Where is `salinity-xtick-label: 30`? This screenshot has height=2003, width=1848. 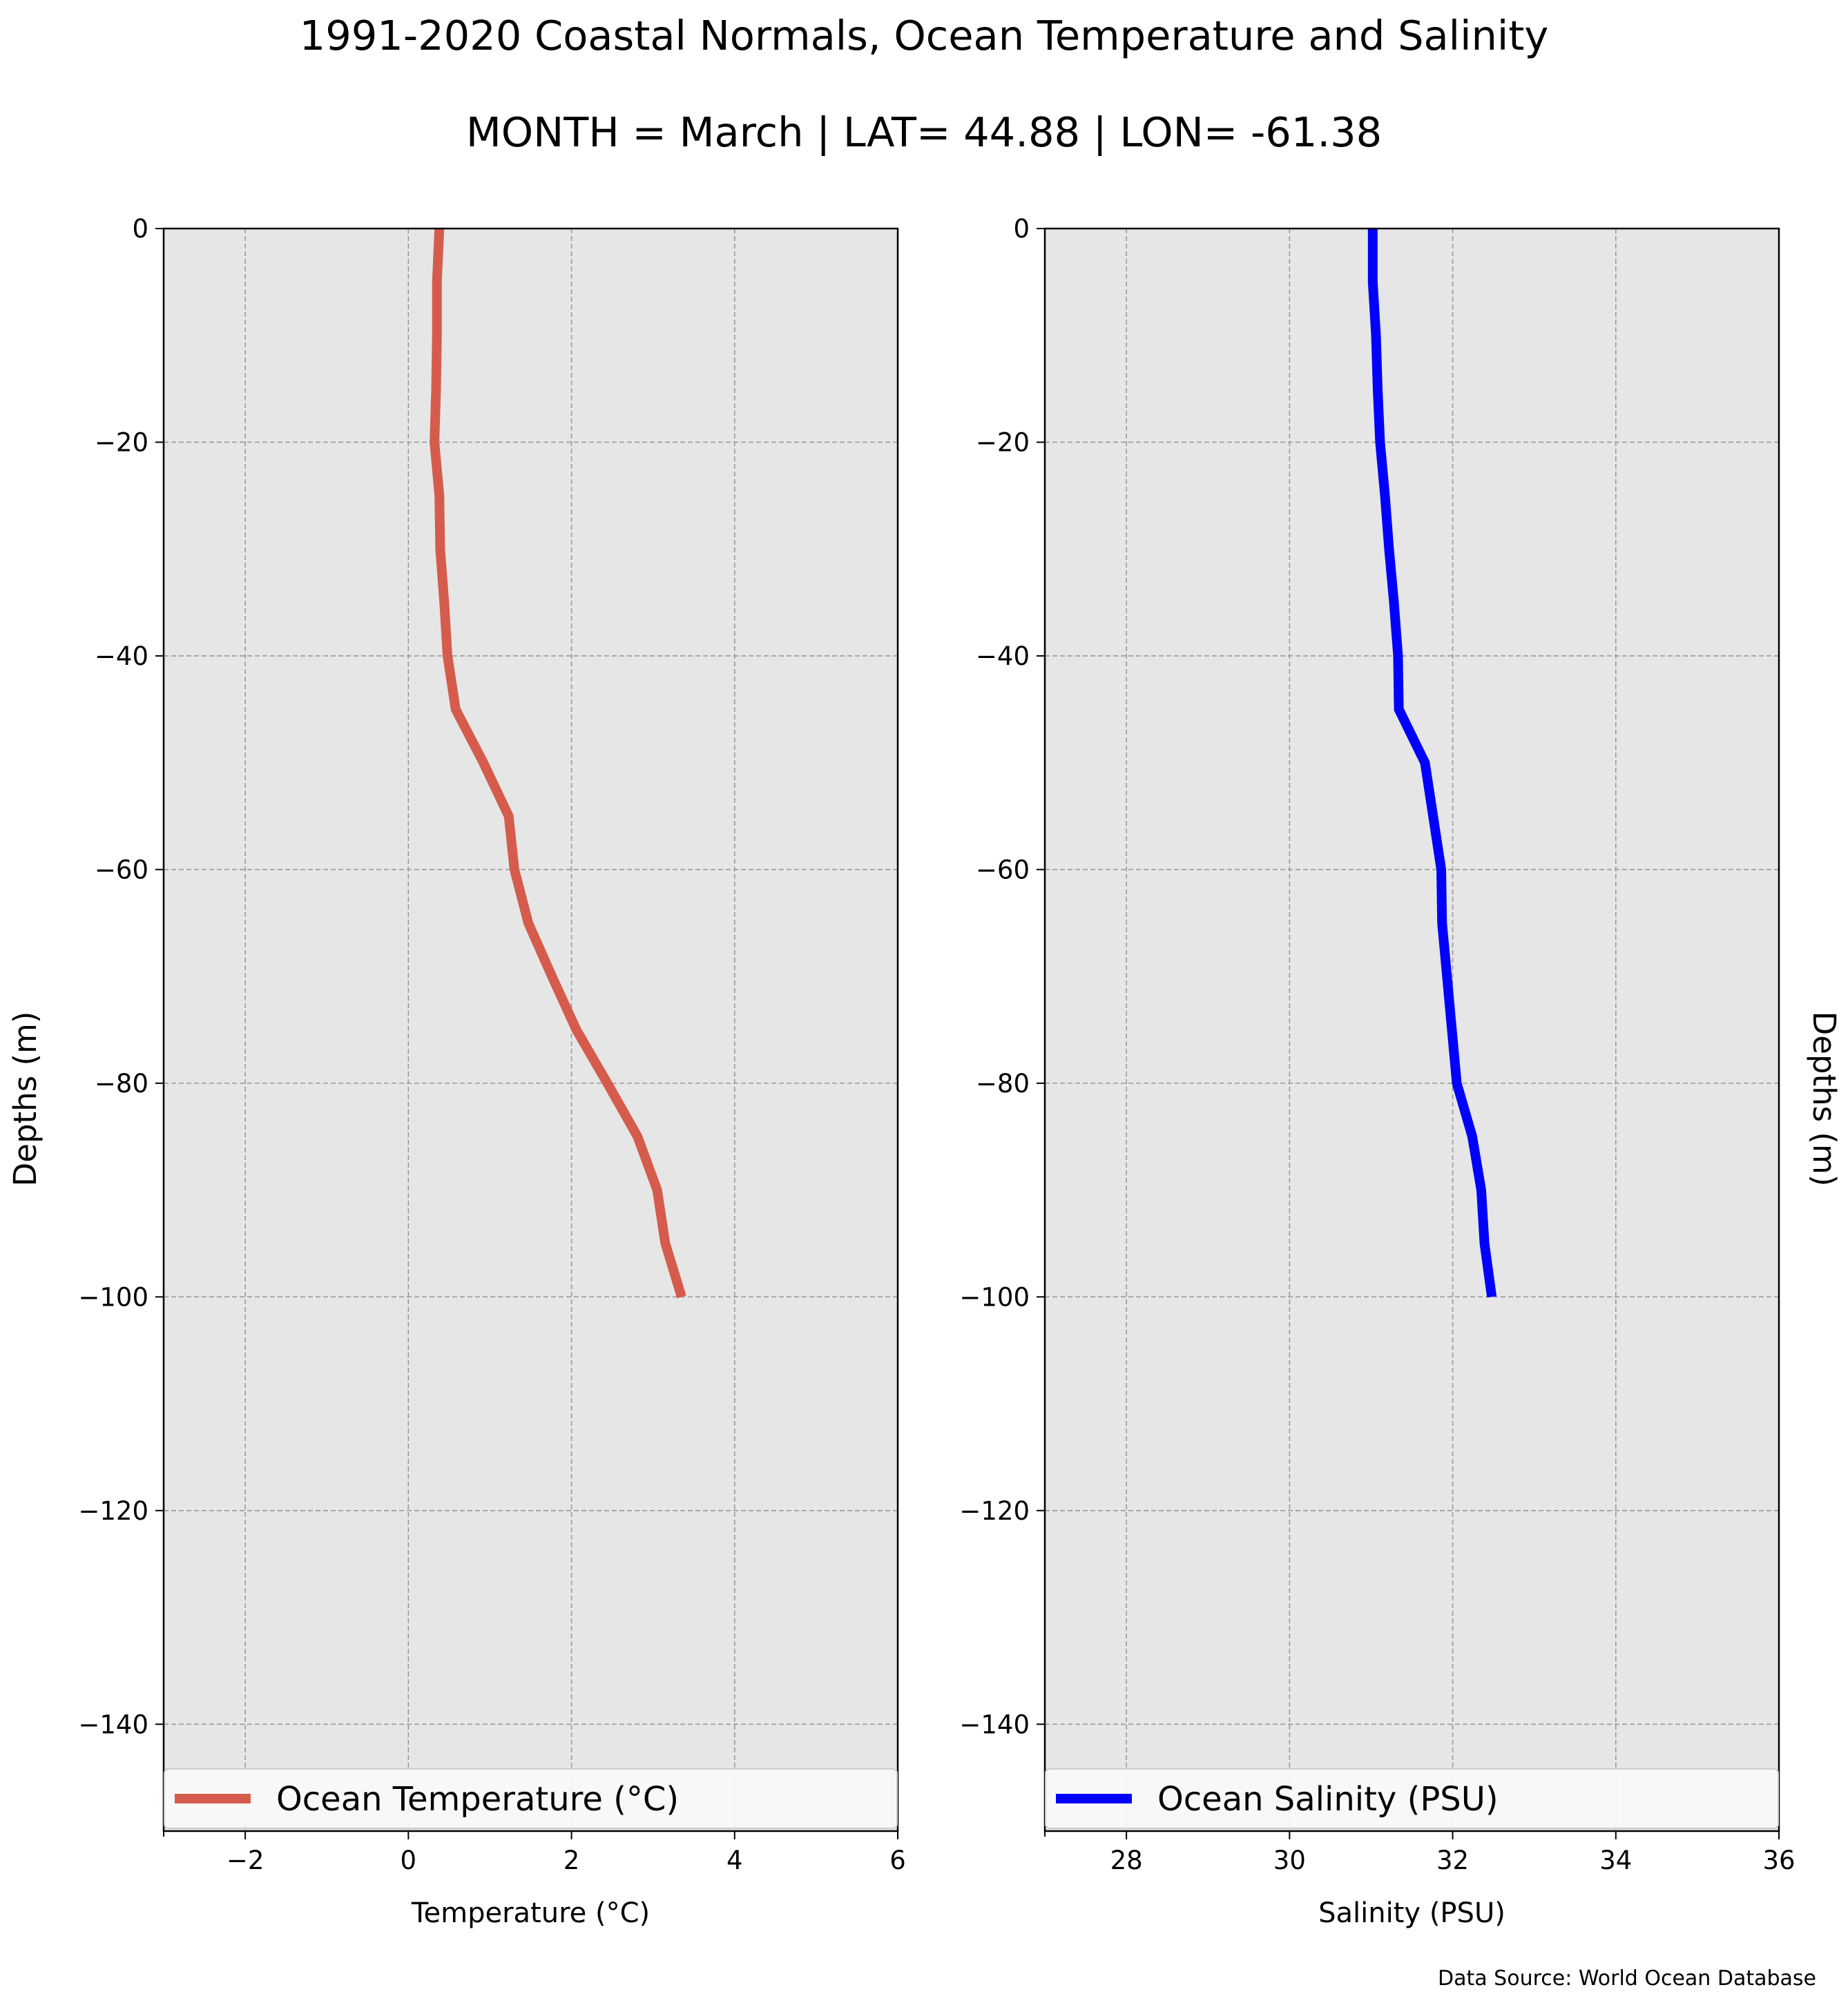
salinity-xtick-label: 30 is located at coordinates (1289, 1861).